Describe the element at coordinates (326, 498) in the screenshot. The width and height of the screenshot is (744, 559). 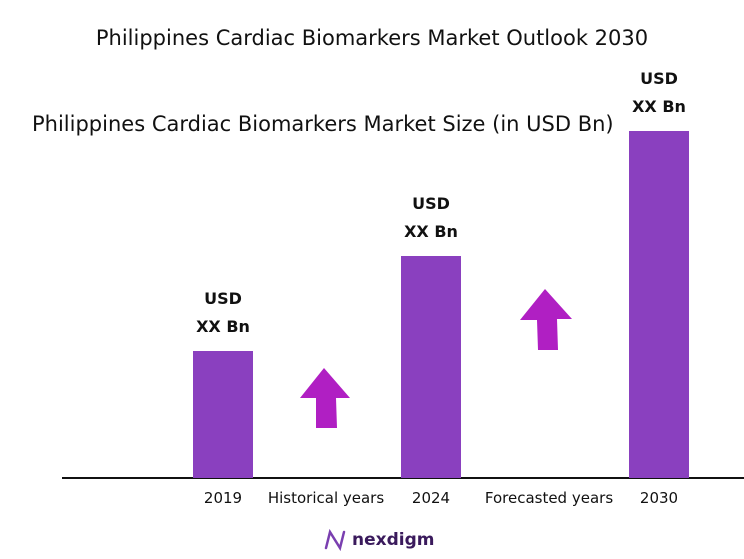
I see `annotation: Historical years` at that location.